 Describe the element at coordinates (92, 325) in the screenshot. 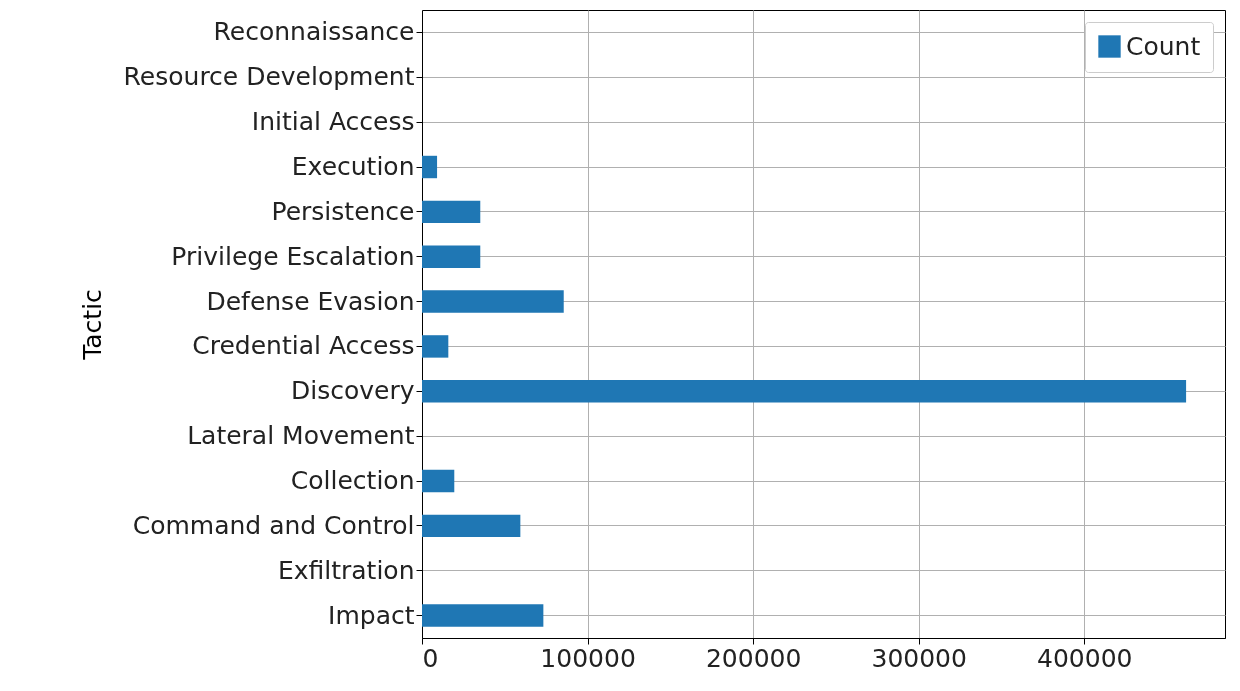

I see `y-axis-title: Tactic` at that location.